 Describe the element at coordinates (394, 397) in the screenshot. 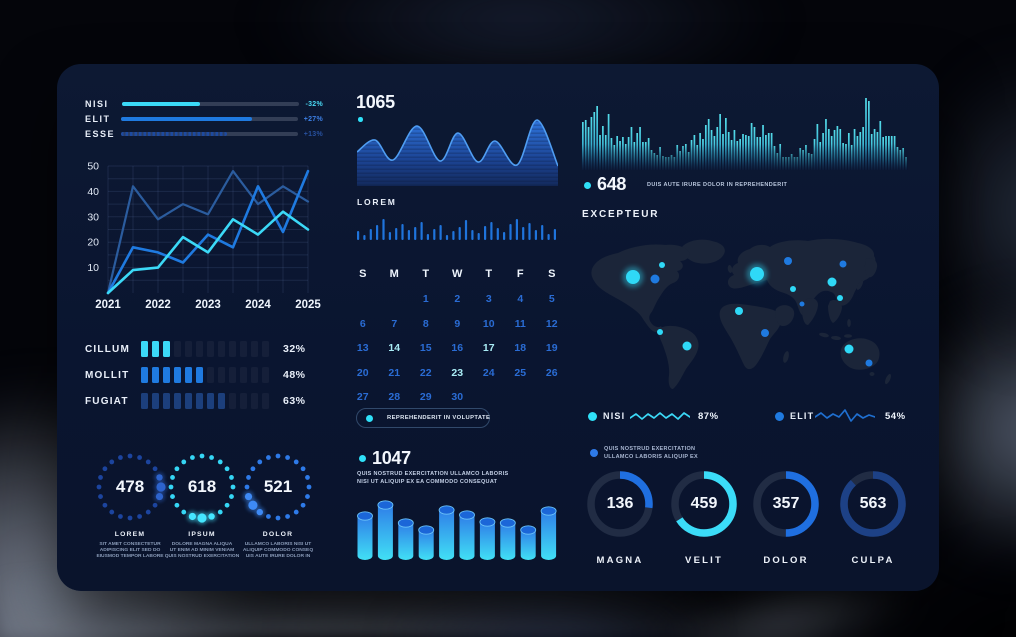

I see `calendar-day: 28` at that location.